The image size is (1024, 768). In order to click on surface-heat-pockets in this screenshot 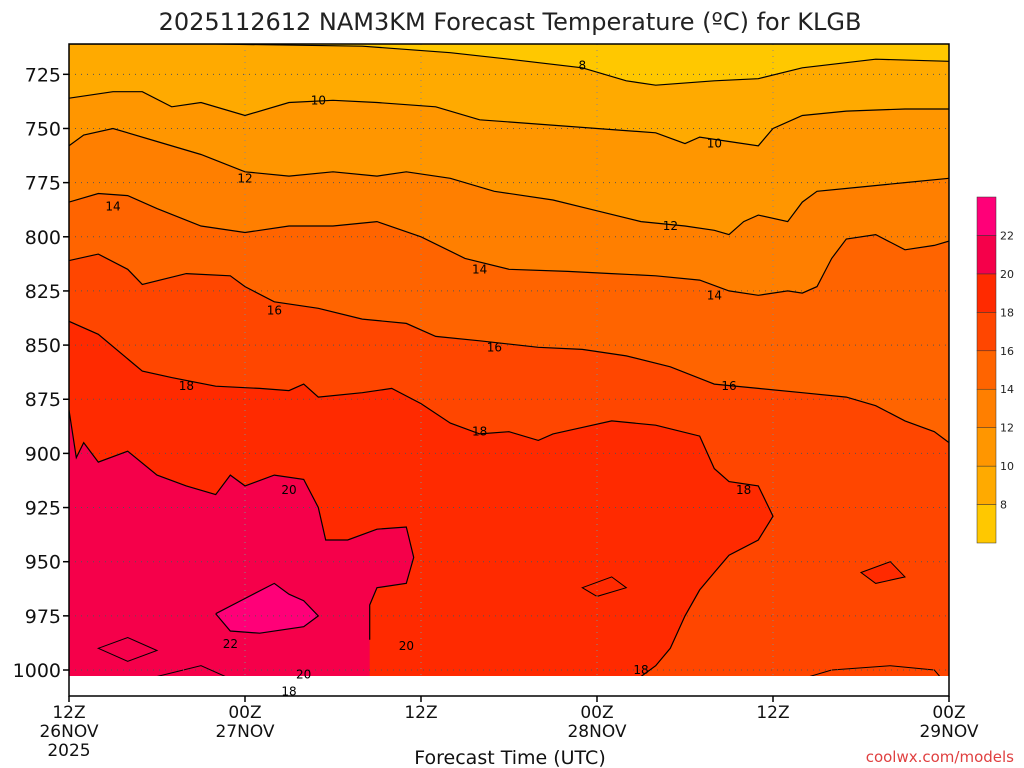, I will do `click(518, 618)`.